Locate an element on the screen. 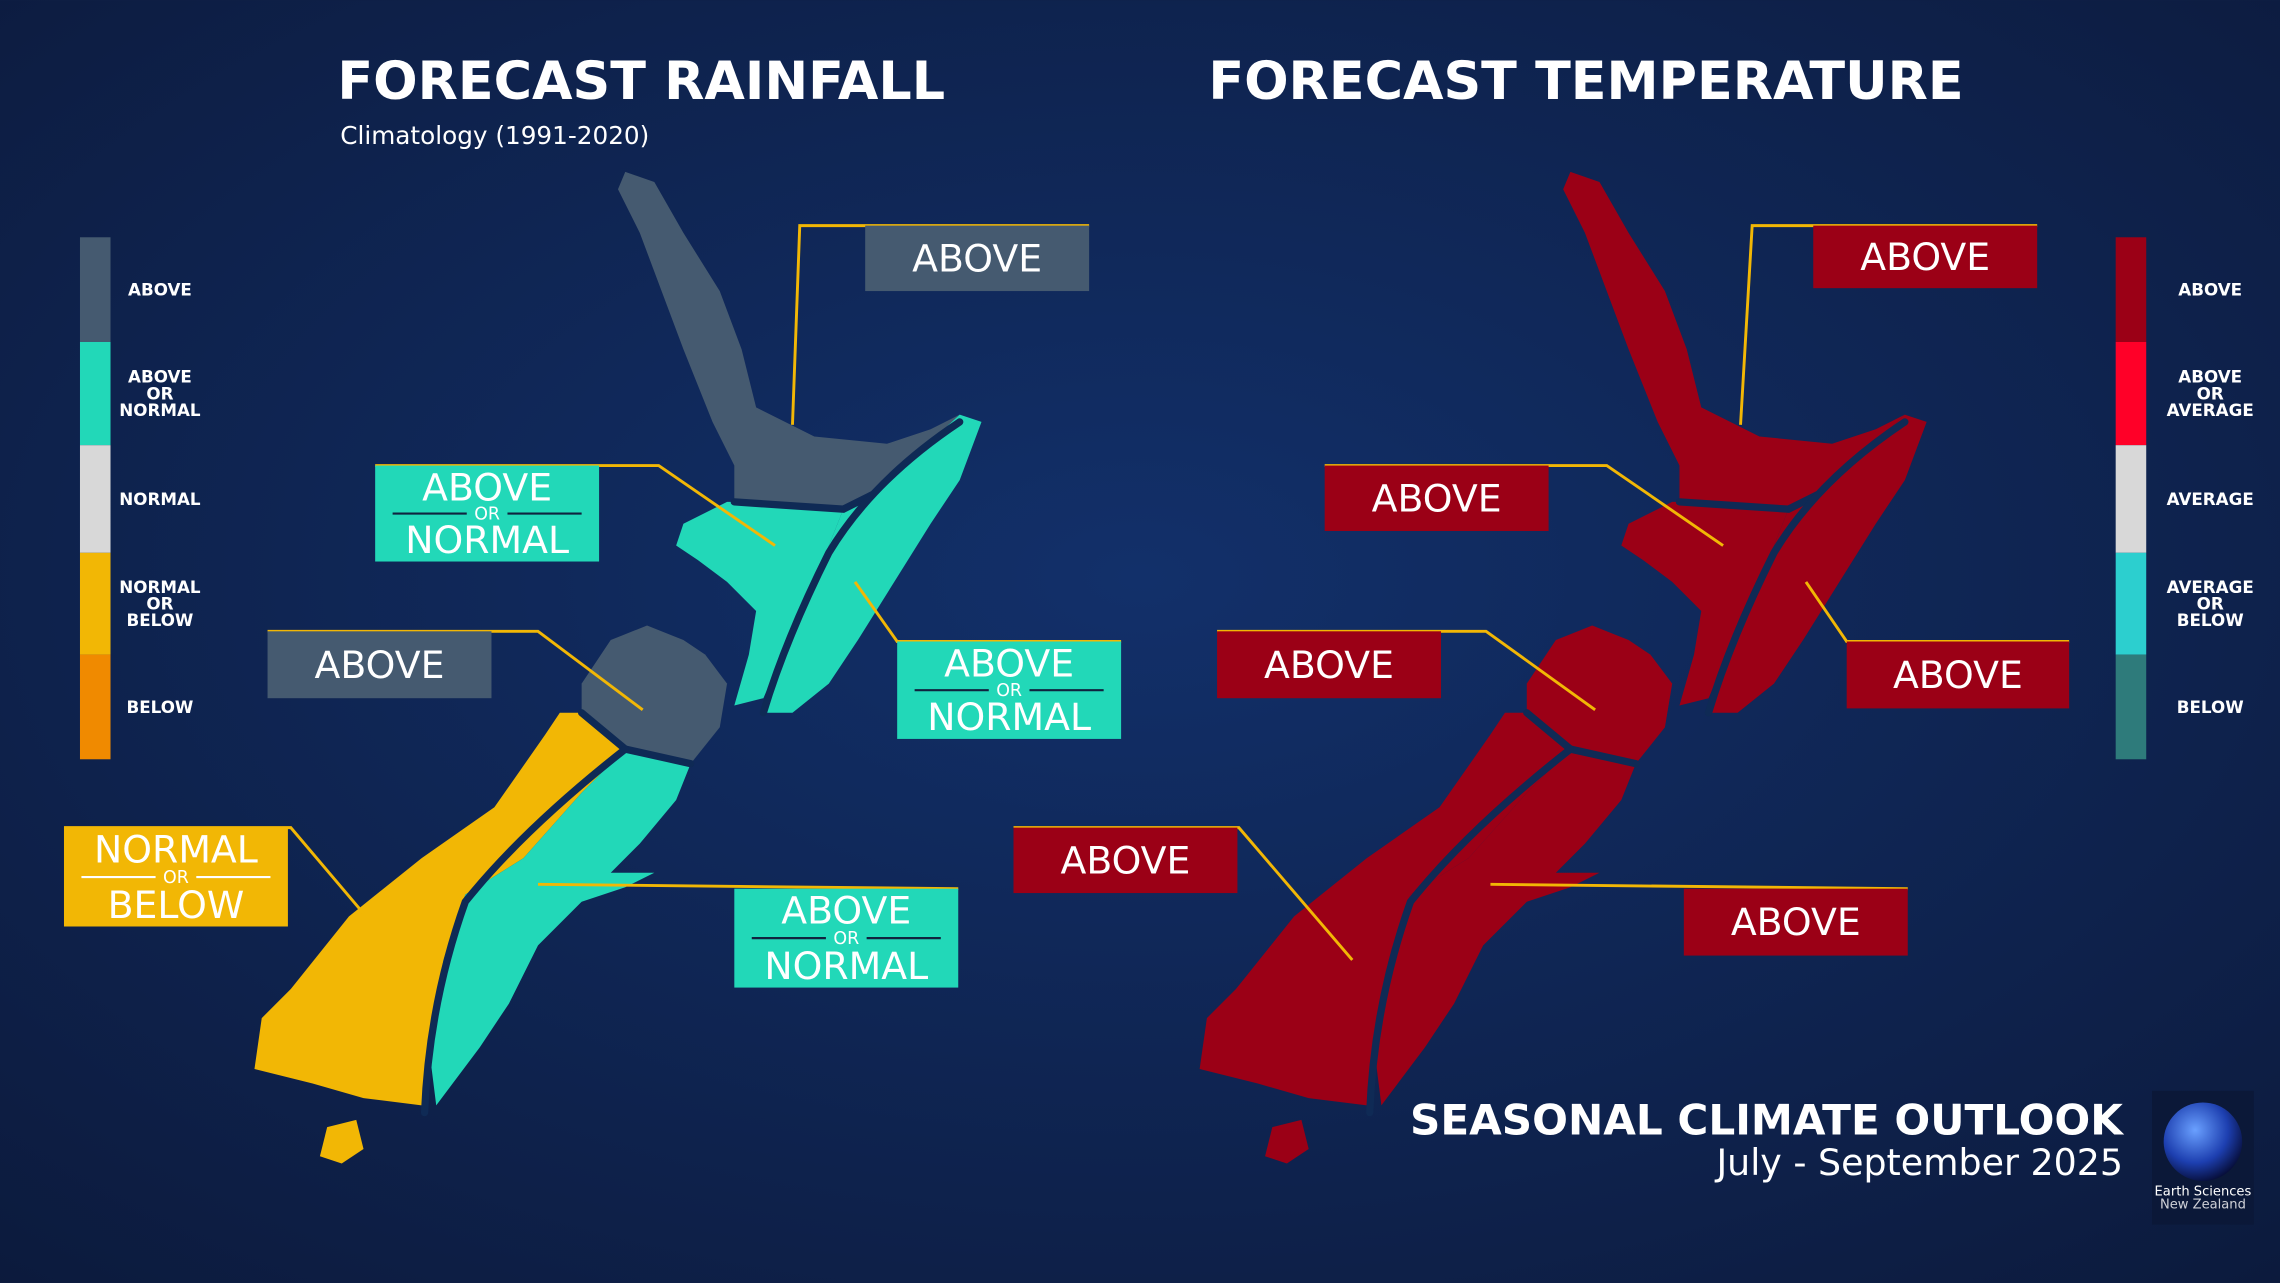 The height and width of the screenshot is (1283, 2280). logo-globe is located at coordinates (2203, 1141).